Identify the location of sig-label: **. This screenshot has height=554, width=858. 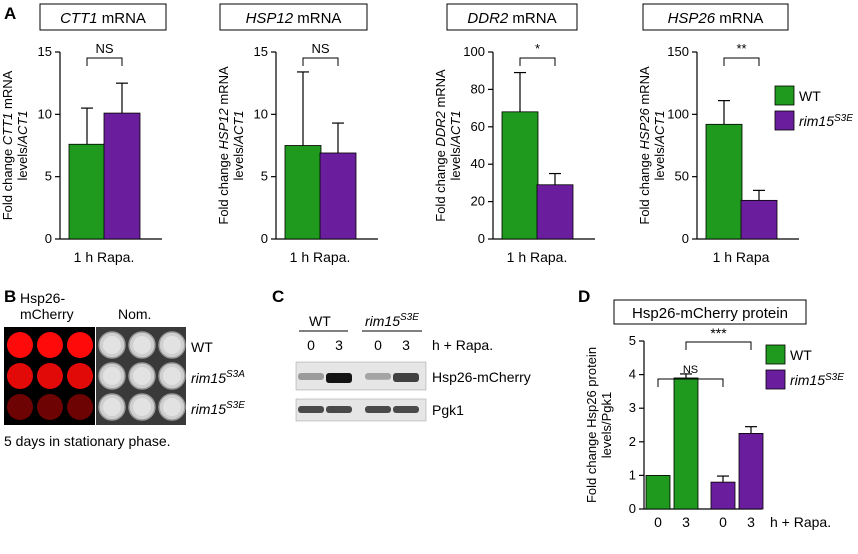
(741, 48).